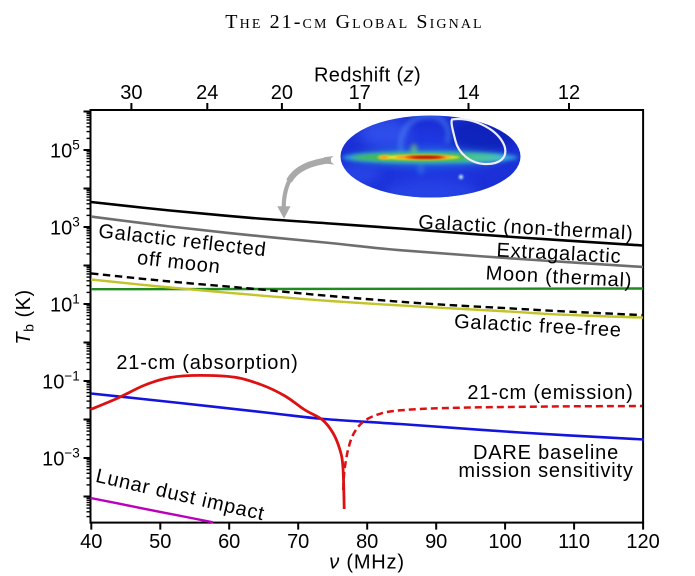 This screenshot has height=576, width=695. Describe the element at coordinates (282, 93) in the screenshot. I see `svg-text: 20` at that location.